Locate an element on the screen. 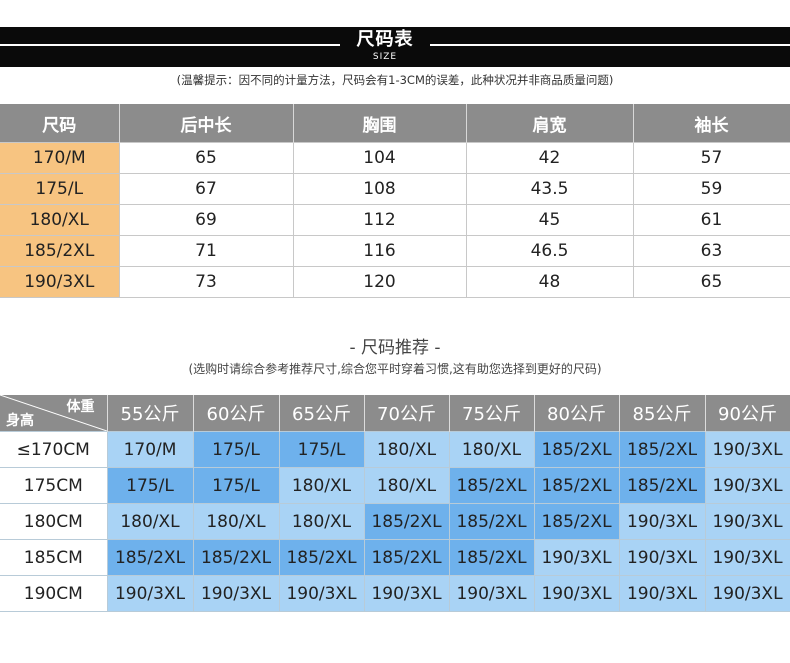  banner-left-band is located at coordinates (170, 47).